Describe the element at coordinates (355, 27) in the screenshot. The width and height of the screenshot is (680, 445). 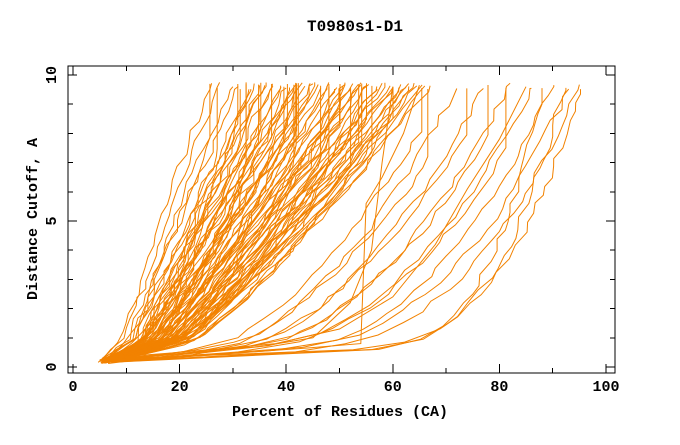
I see `chart-title: T0980s1-D1` at that location.